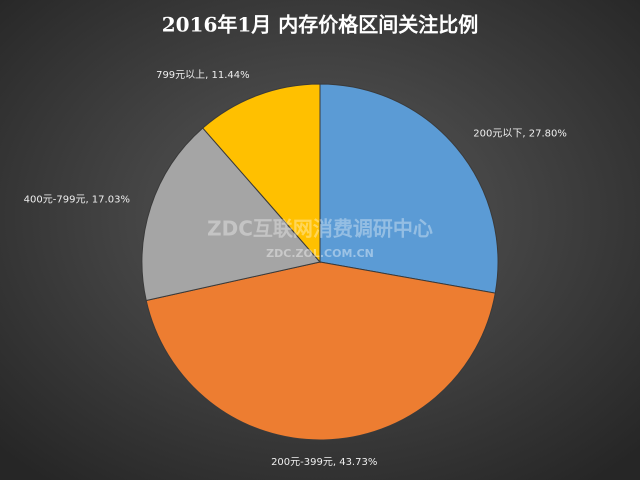  What do you see at coordinates (203, 75) in the screenshot?
I see `data-label: 799元以上, 11.44%` at bounding box center [203, 75].